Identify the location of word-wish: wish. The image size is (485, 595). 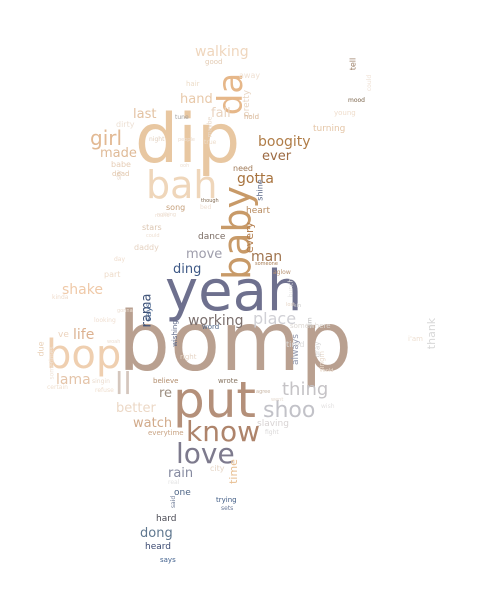
(328, 406).